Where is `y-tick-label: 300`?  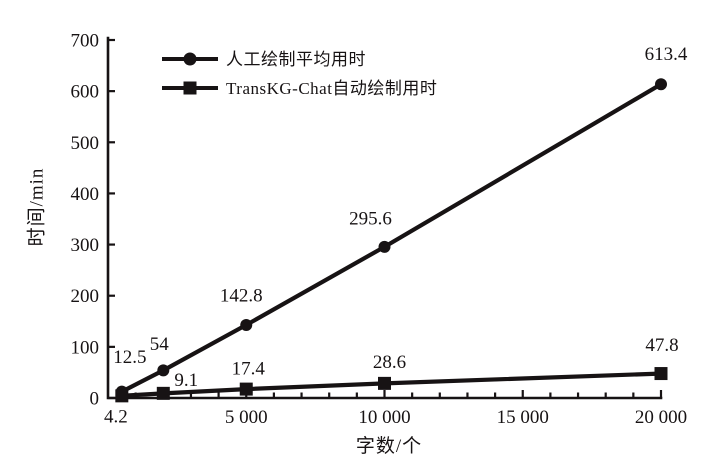
y-tick-label: 300 is located at coordinates (85, 245).